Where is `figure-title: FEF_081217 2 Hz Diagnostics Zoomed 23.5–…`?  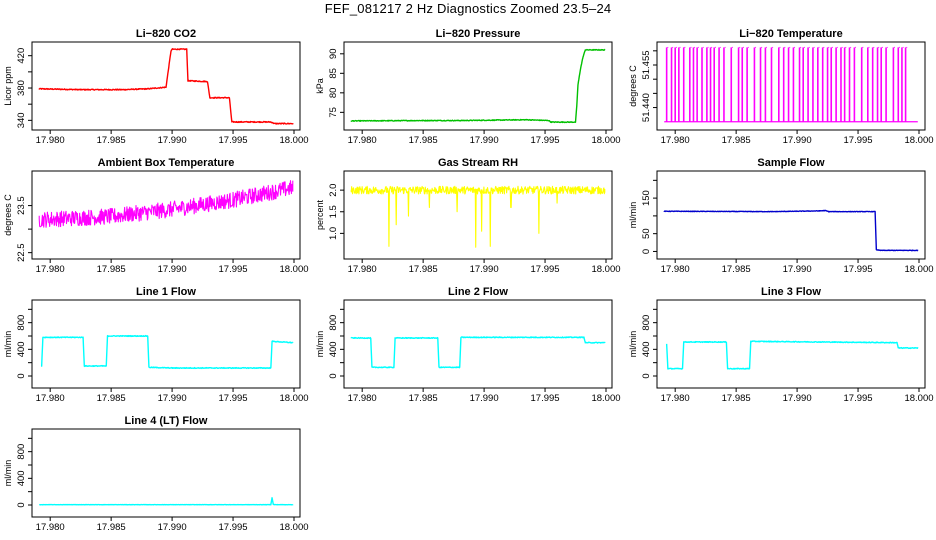
figure-title: FEF_081217 2 Hz Diagnostics Zoomed 23.5–… is located at coordinates (468, 8).